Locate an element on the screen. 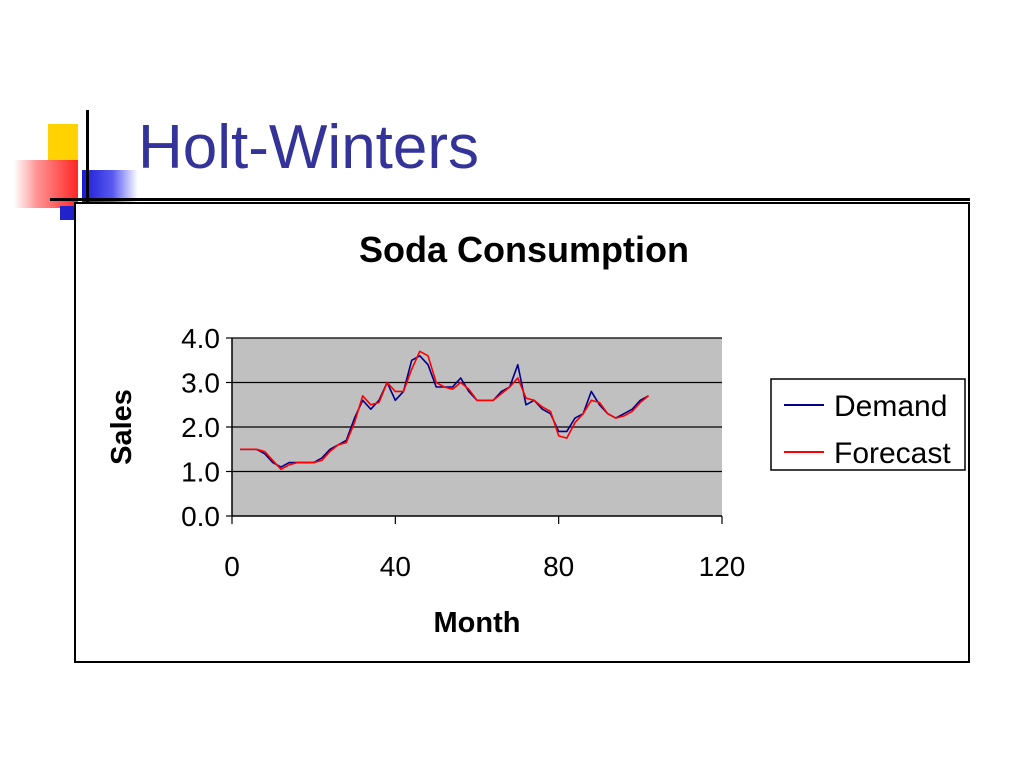  series-lines is located at coordinates (445, 410).